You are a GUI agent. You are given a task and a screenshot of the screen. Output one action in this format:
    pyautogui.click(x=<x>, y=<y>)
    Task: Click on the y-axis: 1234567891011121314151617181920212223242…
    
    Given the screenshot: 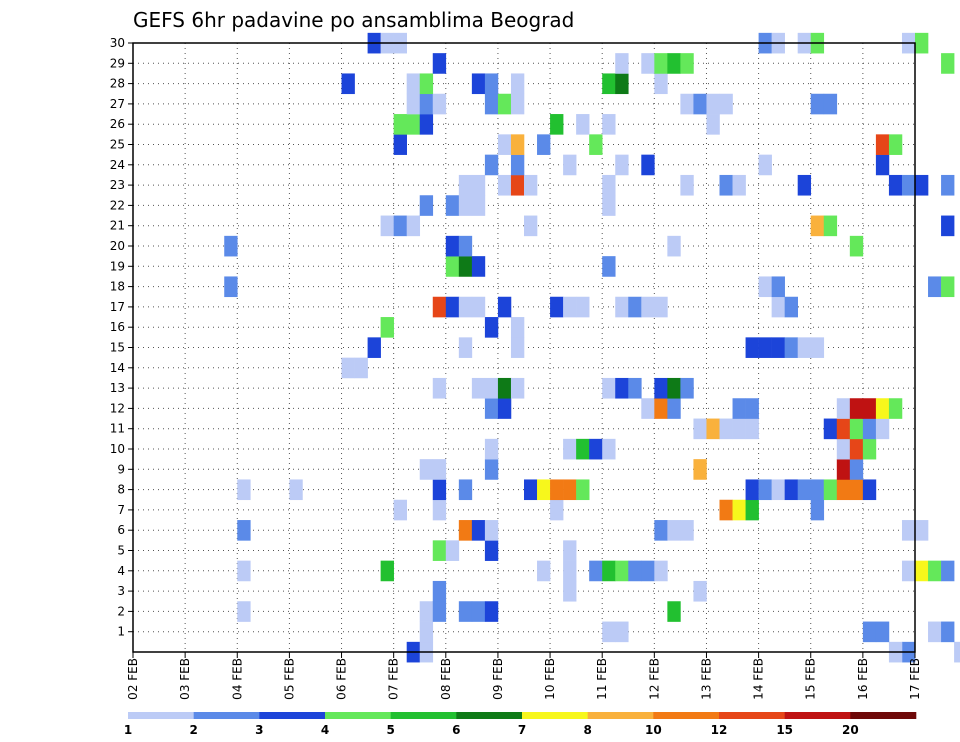 What is the action you would take?
    pyautogui.click(x=121, y=337)
    